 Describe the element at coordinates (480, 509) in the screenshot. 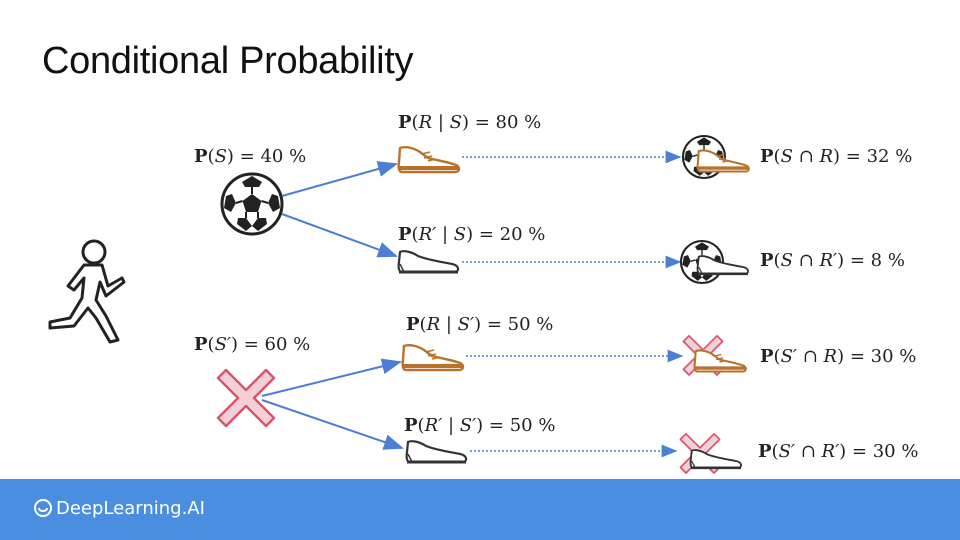

I see `footer-bar: DeepLearning.AI` at that location.